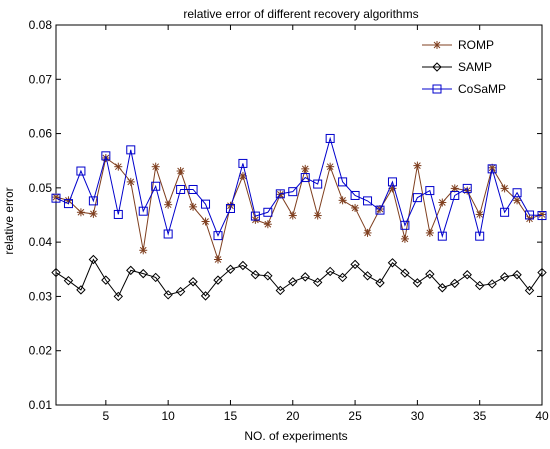 The image size is (550, 449). I want to click on x-tick-label: 10, so click(168, 416).